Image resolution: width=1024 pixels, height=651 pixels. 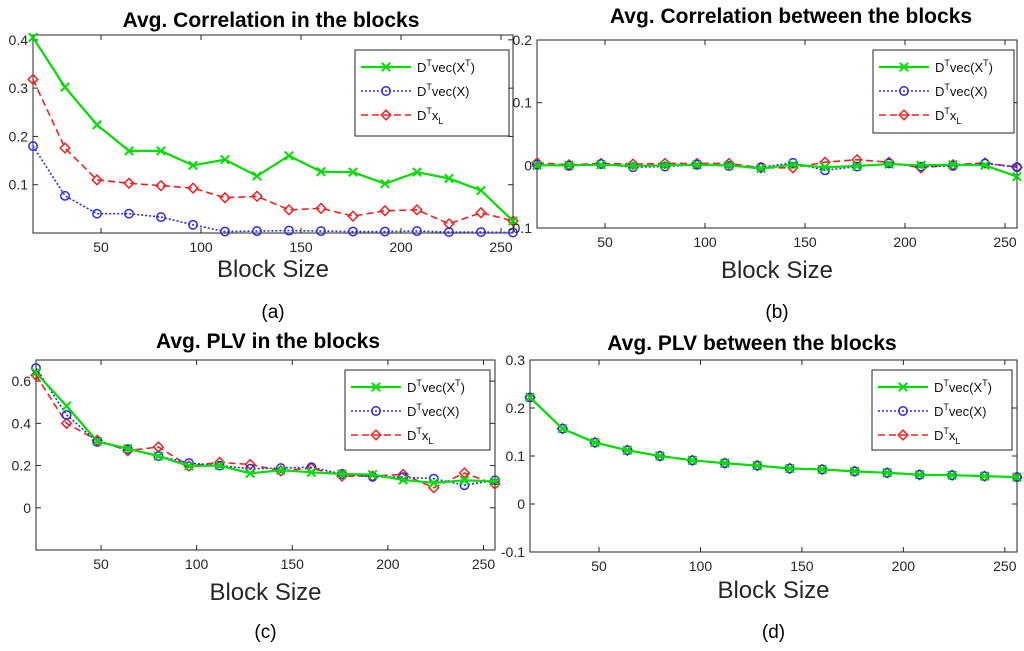 I want to click on y-tick-label: 0.4, so click(x=19, y=40).